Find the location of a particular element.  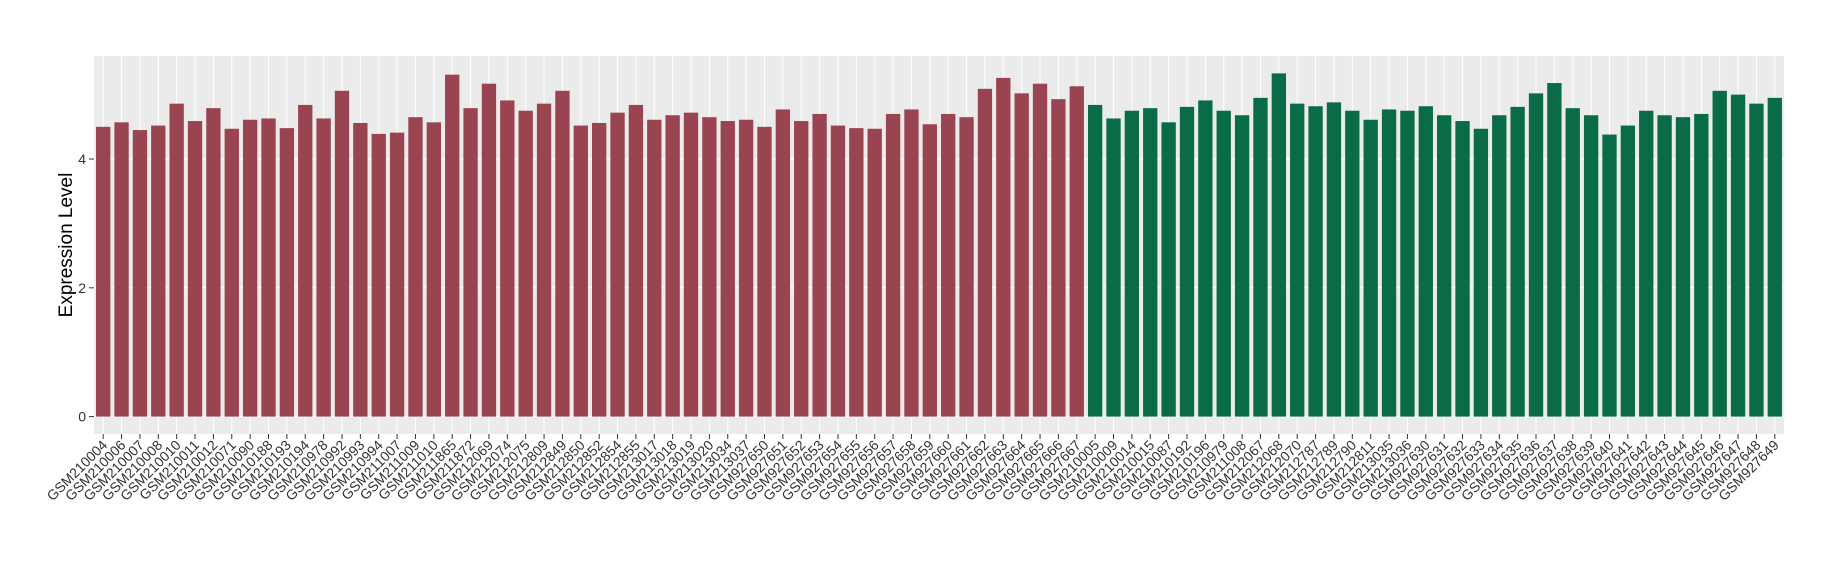

y-tick-label: 2 is located at coordinates (82, 288).